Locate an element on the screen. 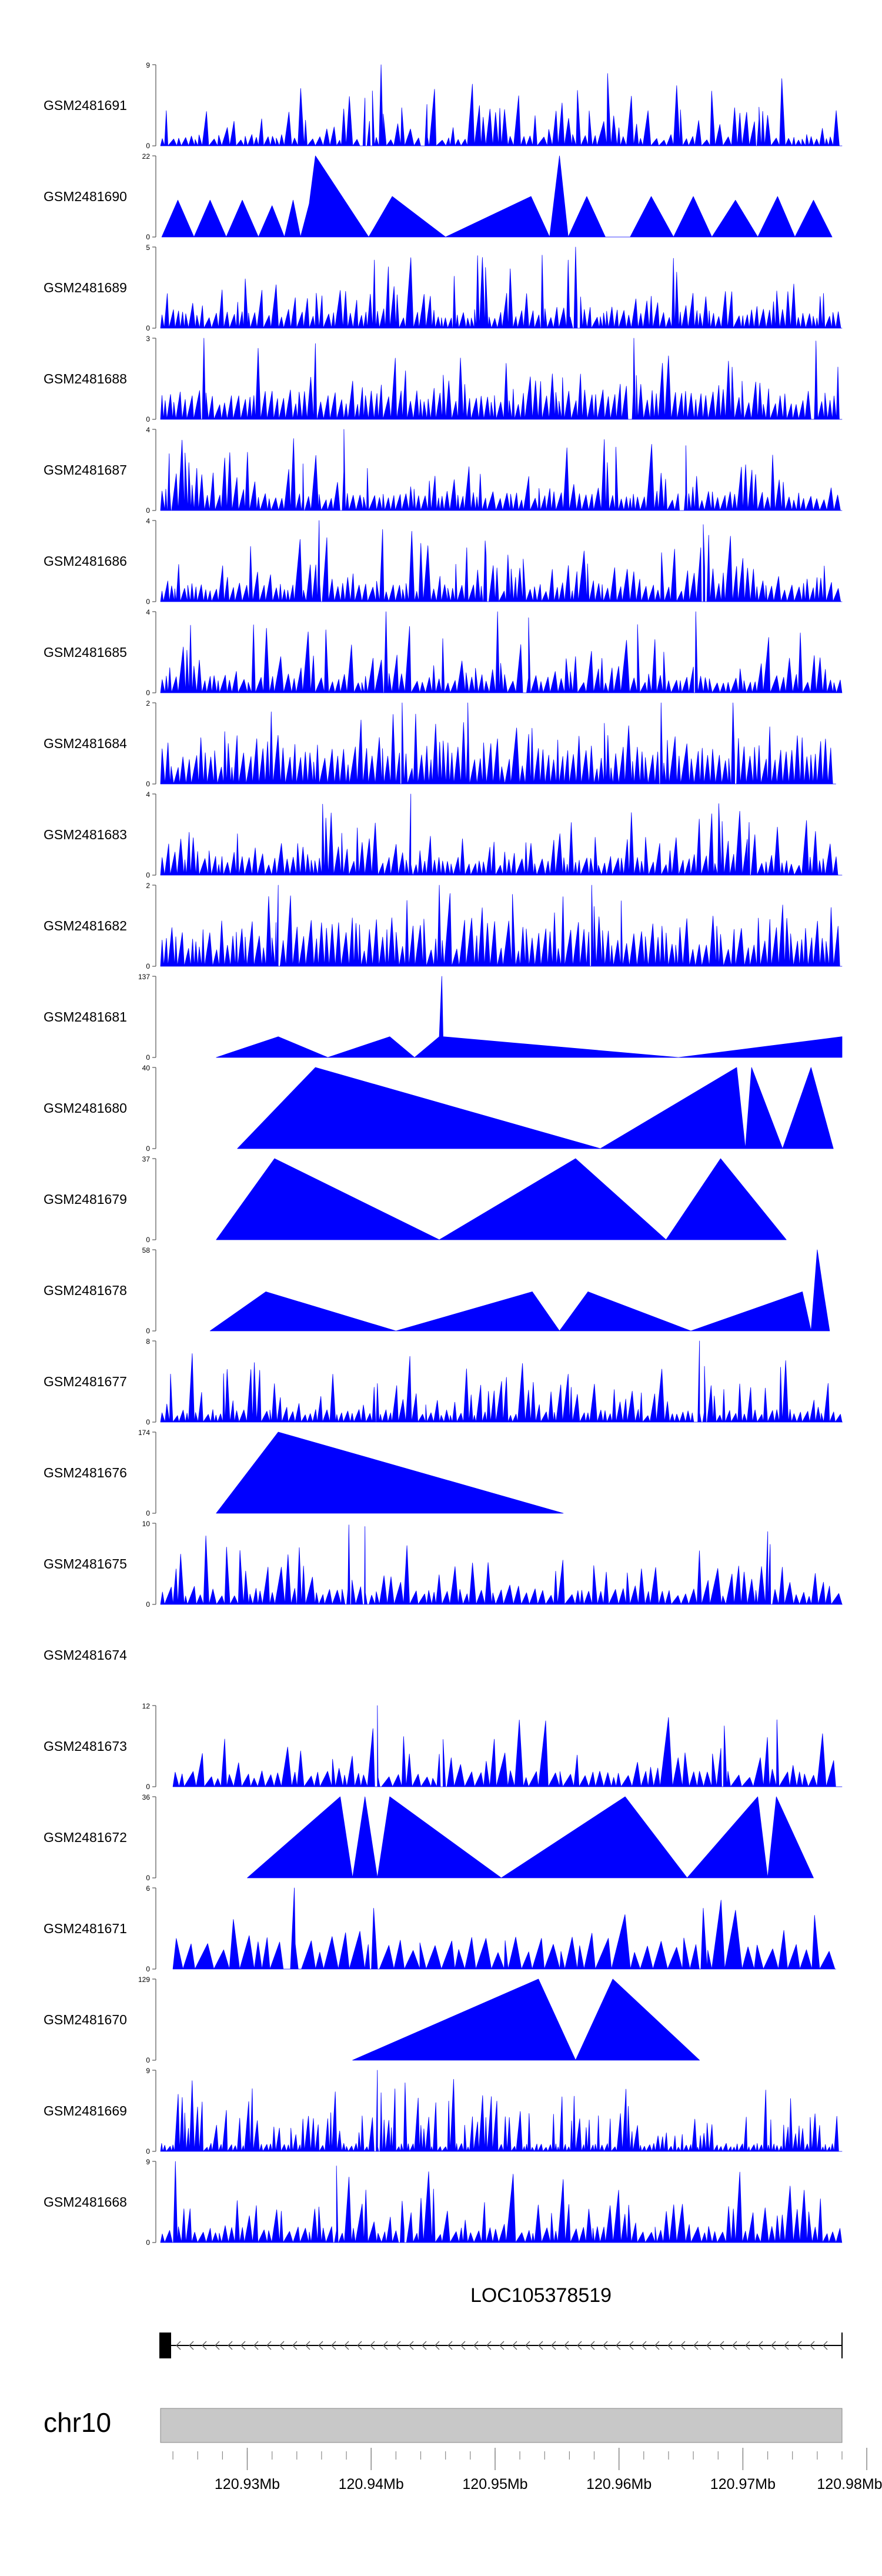  track-GSM2481671: GSM2481671 6 0 is located at coordinates (440, 1928).